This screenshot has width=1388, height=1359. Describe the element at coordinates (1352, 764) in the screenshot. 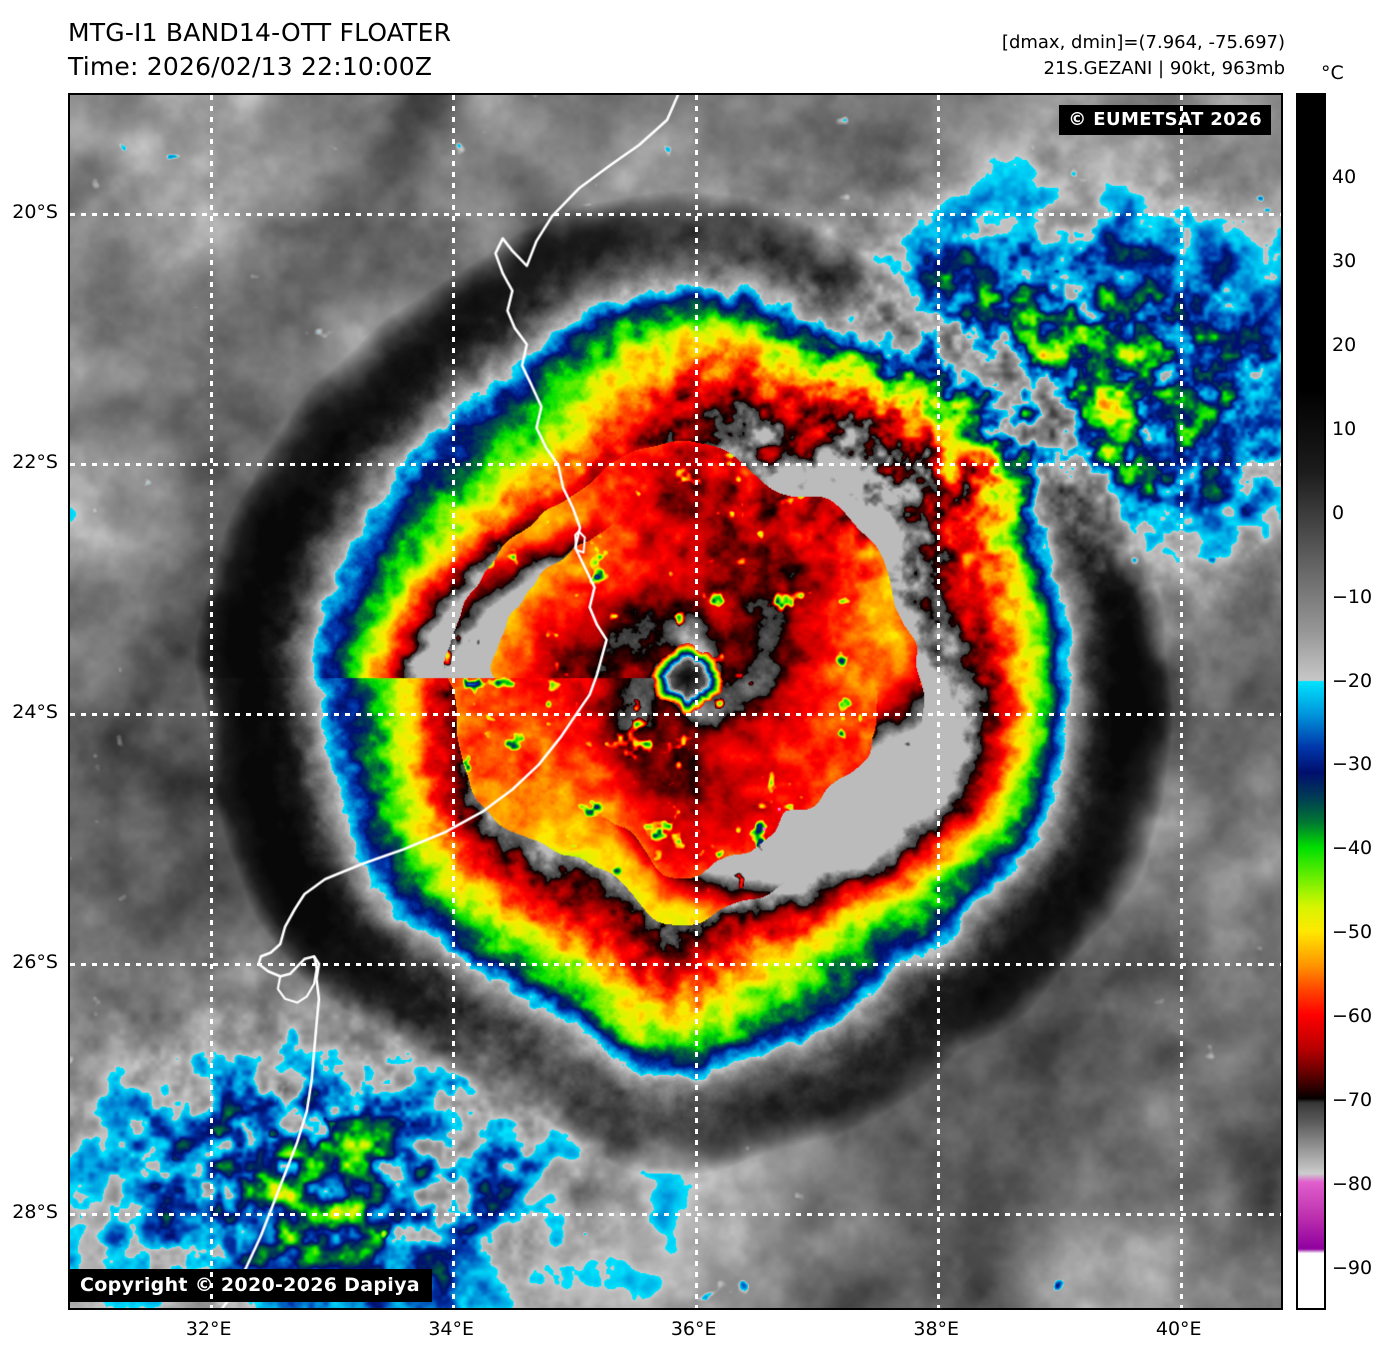

I see `colorbar-tick--30: −30` at that location.